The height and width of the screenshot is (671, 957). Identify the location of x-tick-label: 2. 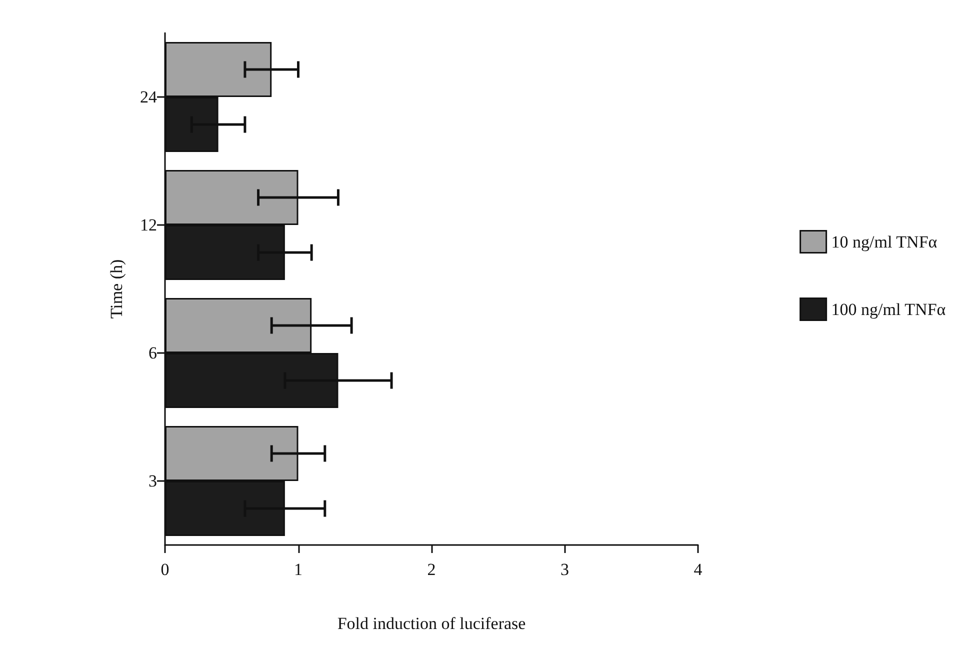
(431, 569).